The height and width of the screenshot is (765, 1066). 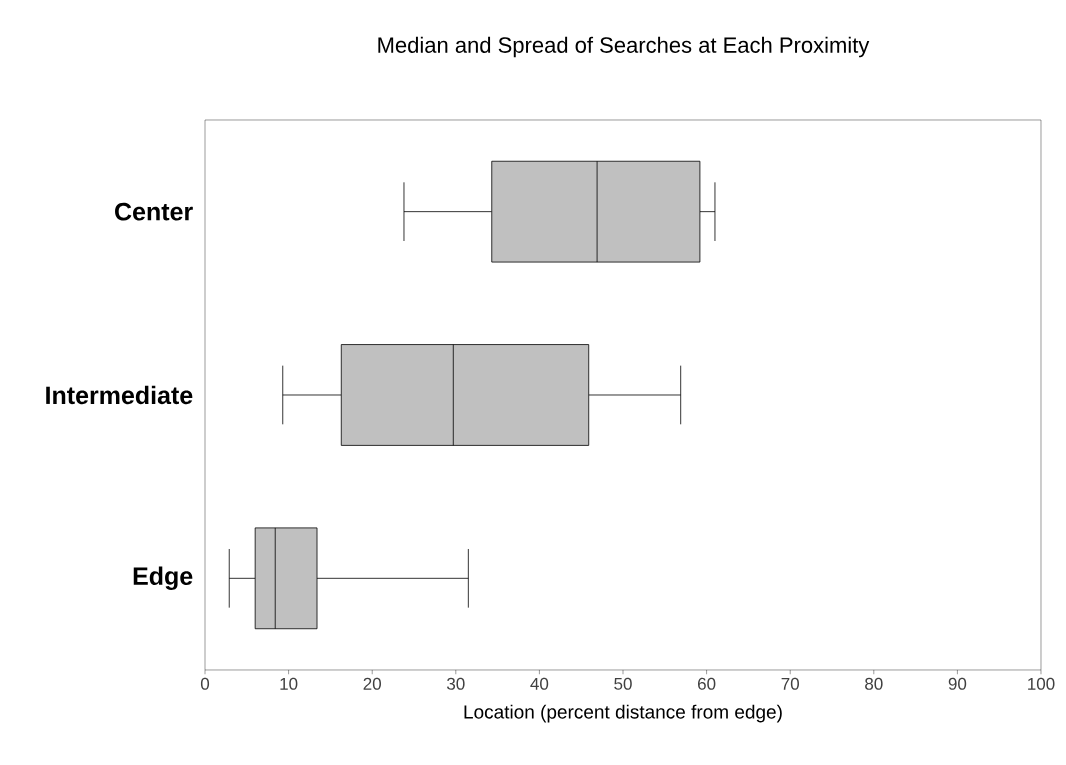 I want to click on x-tick-label: 70, so click(x=790, y=683).